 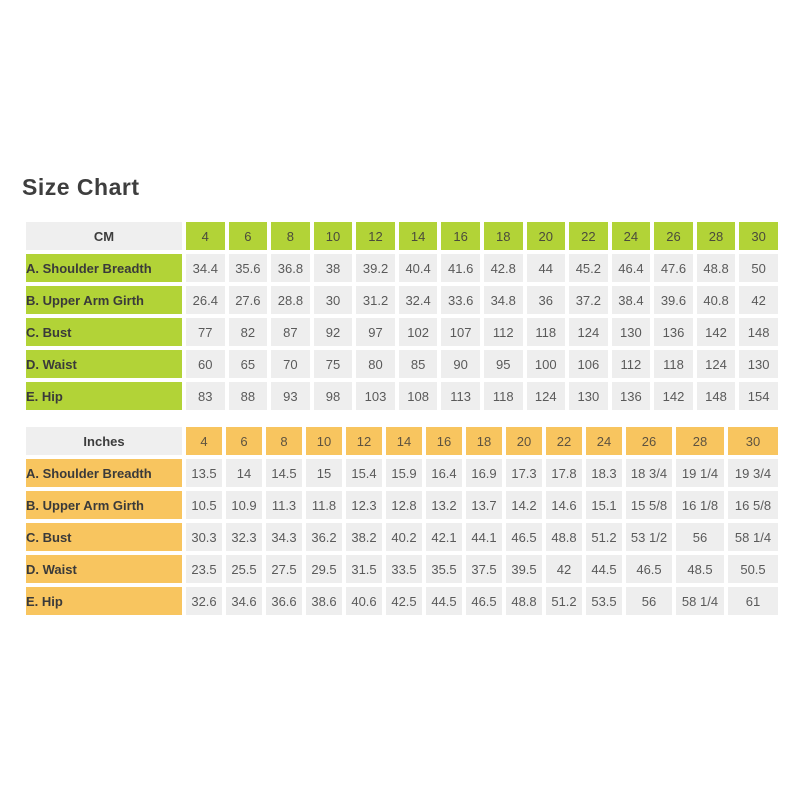 I want to click on size-value-cell: 14.5, so click(x=284, y=473).